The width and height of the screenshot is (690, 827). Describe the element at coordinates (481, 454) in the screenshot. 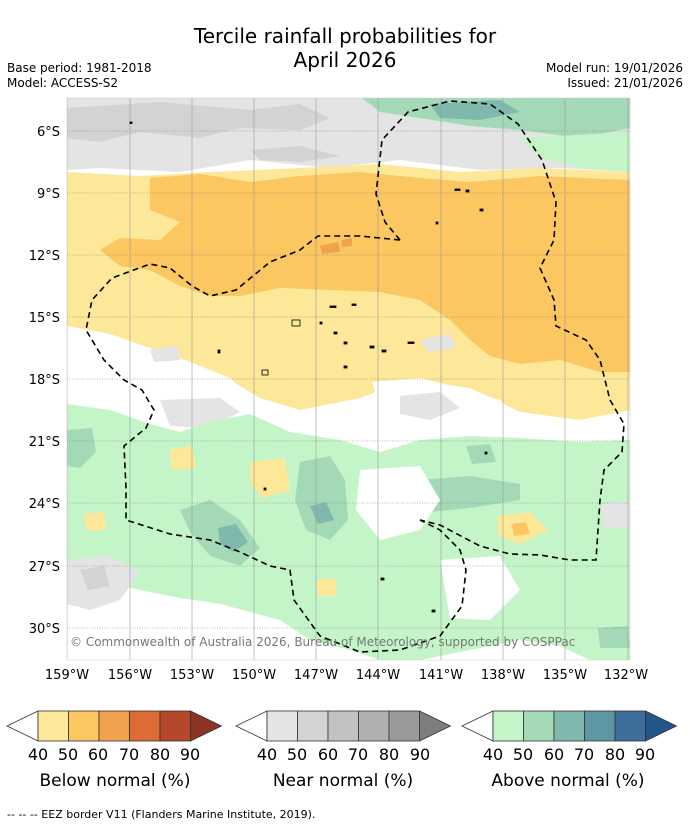

I see `above-normal-region-south-50e` at that location.